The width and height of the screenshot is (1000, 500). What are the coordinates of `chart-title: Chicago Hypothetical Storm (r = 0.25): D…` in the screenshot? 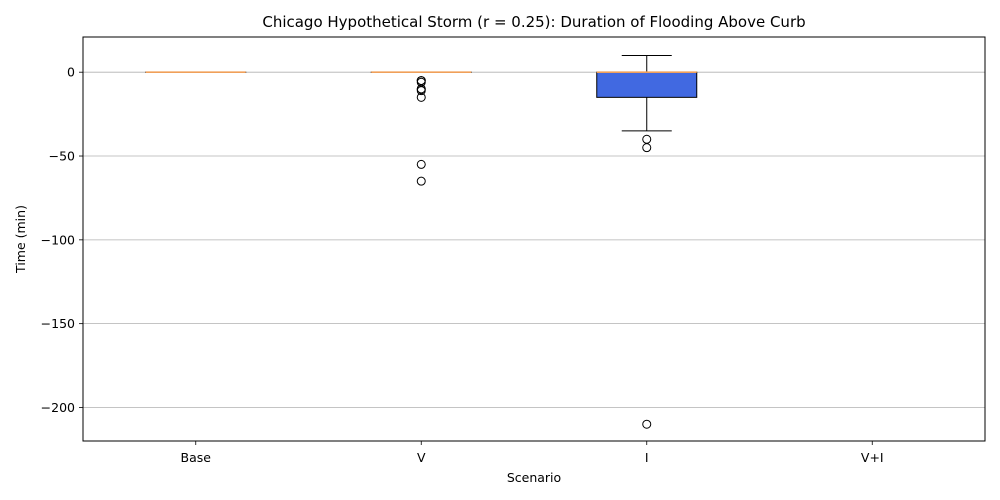 It's located at (533, 22).